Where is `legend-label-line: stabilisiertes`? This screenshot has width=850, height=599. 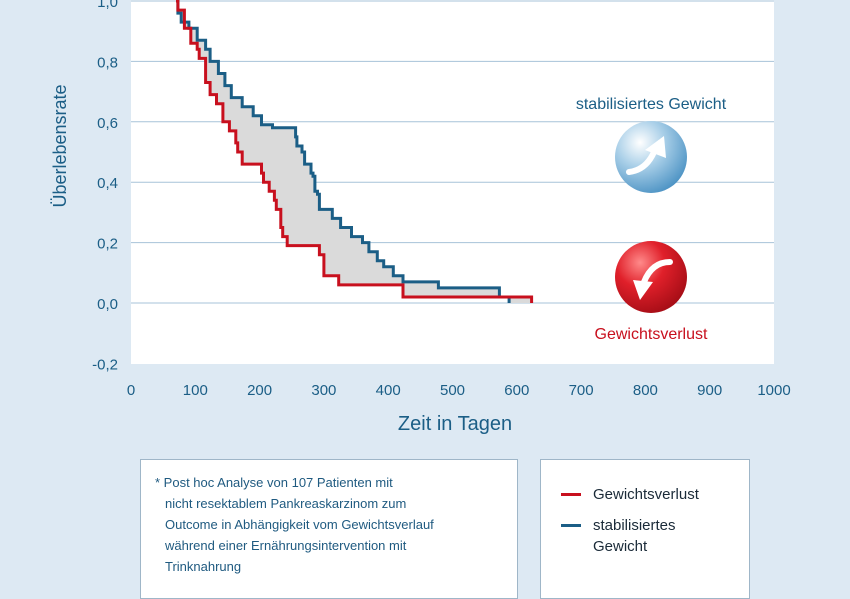 legend-label-line: stabilisiertes is located at coordinates (634, 525).